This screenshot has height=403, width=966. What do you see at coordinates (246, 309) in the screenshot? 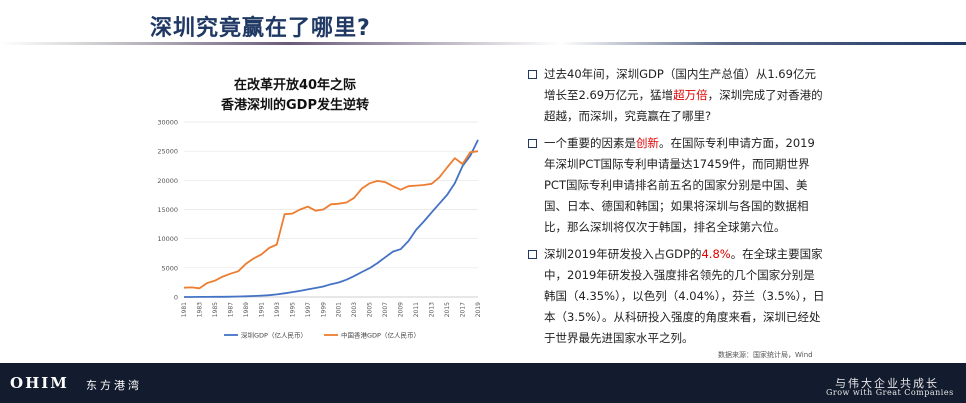
I see `x-tick-label: 1989` at bounding box center [246, 309].